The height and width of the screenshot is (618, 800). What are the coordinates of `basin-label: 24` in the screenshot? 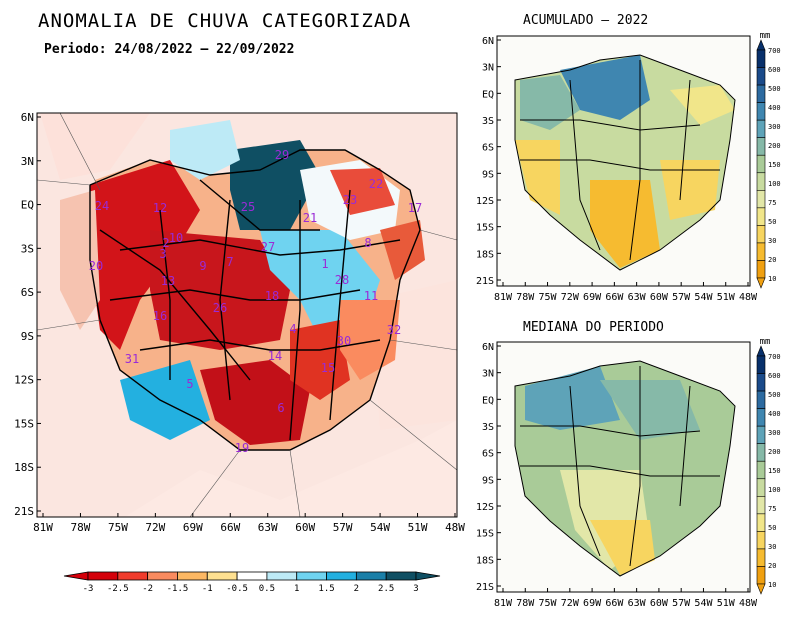 It's located at (102, 206).